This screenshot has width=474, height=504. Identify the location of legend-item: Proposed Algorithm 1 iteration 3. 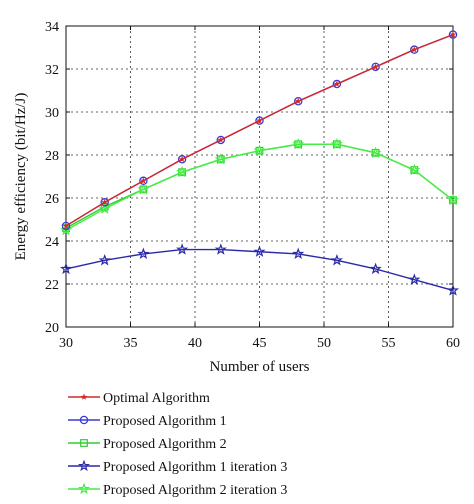
(177, 467).